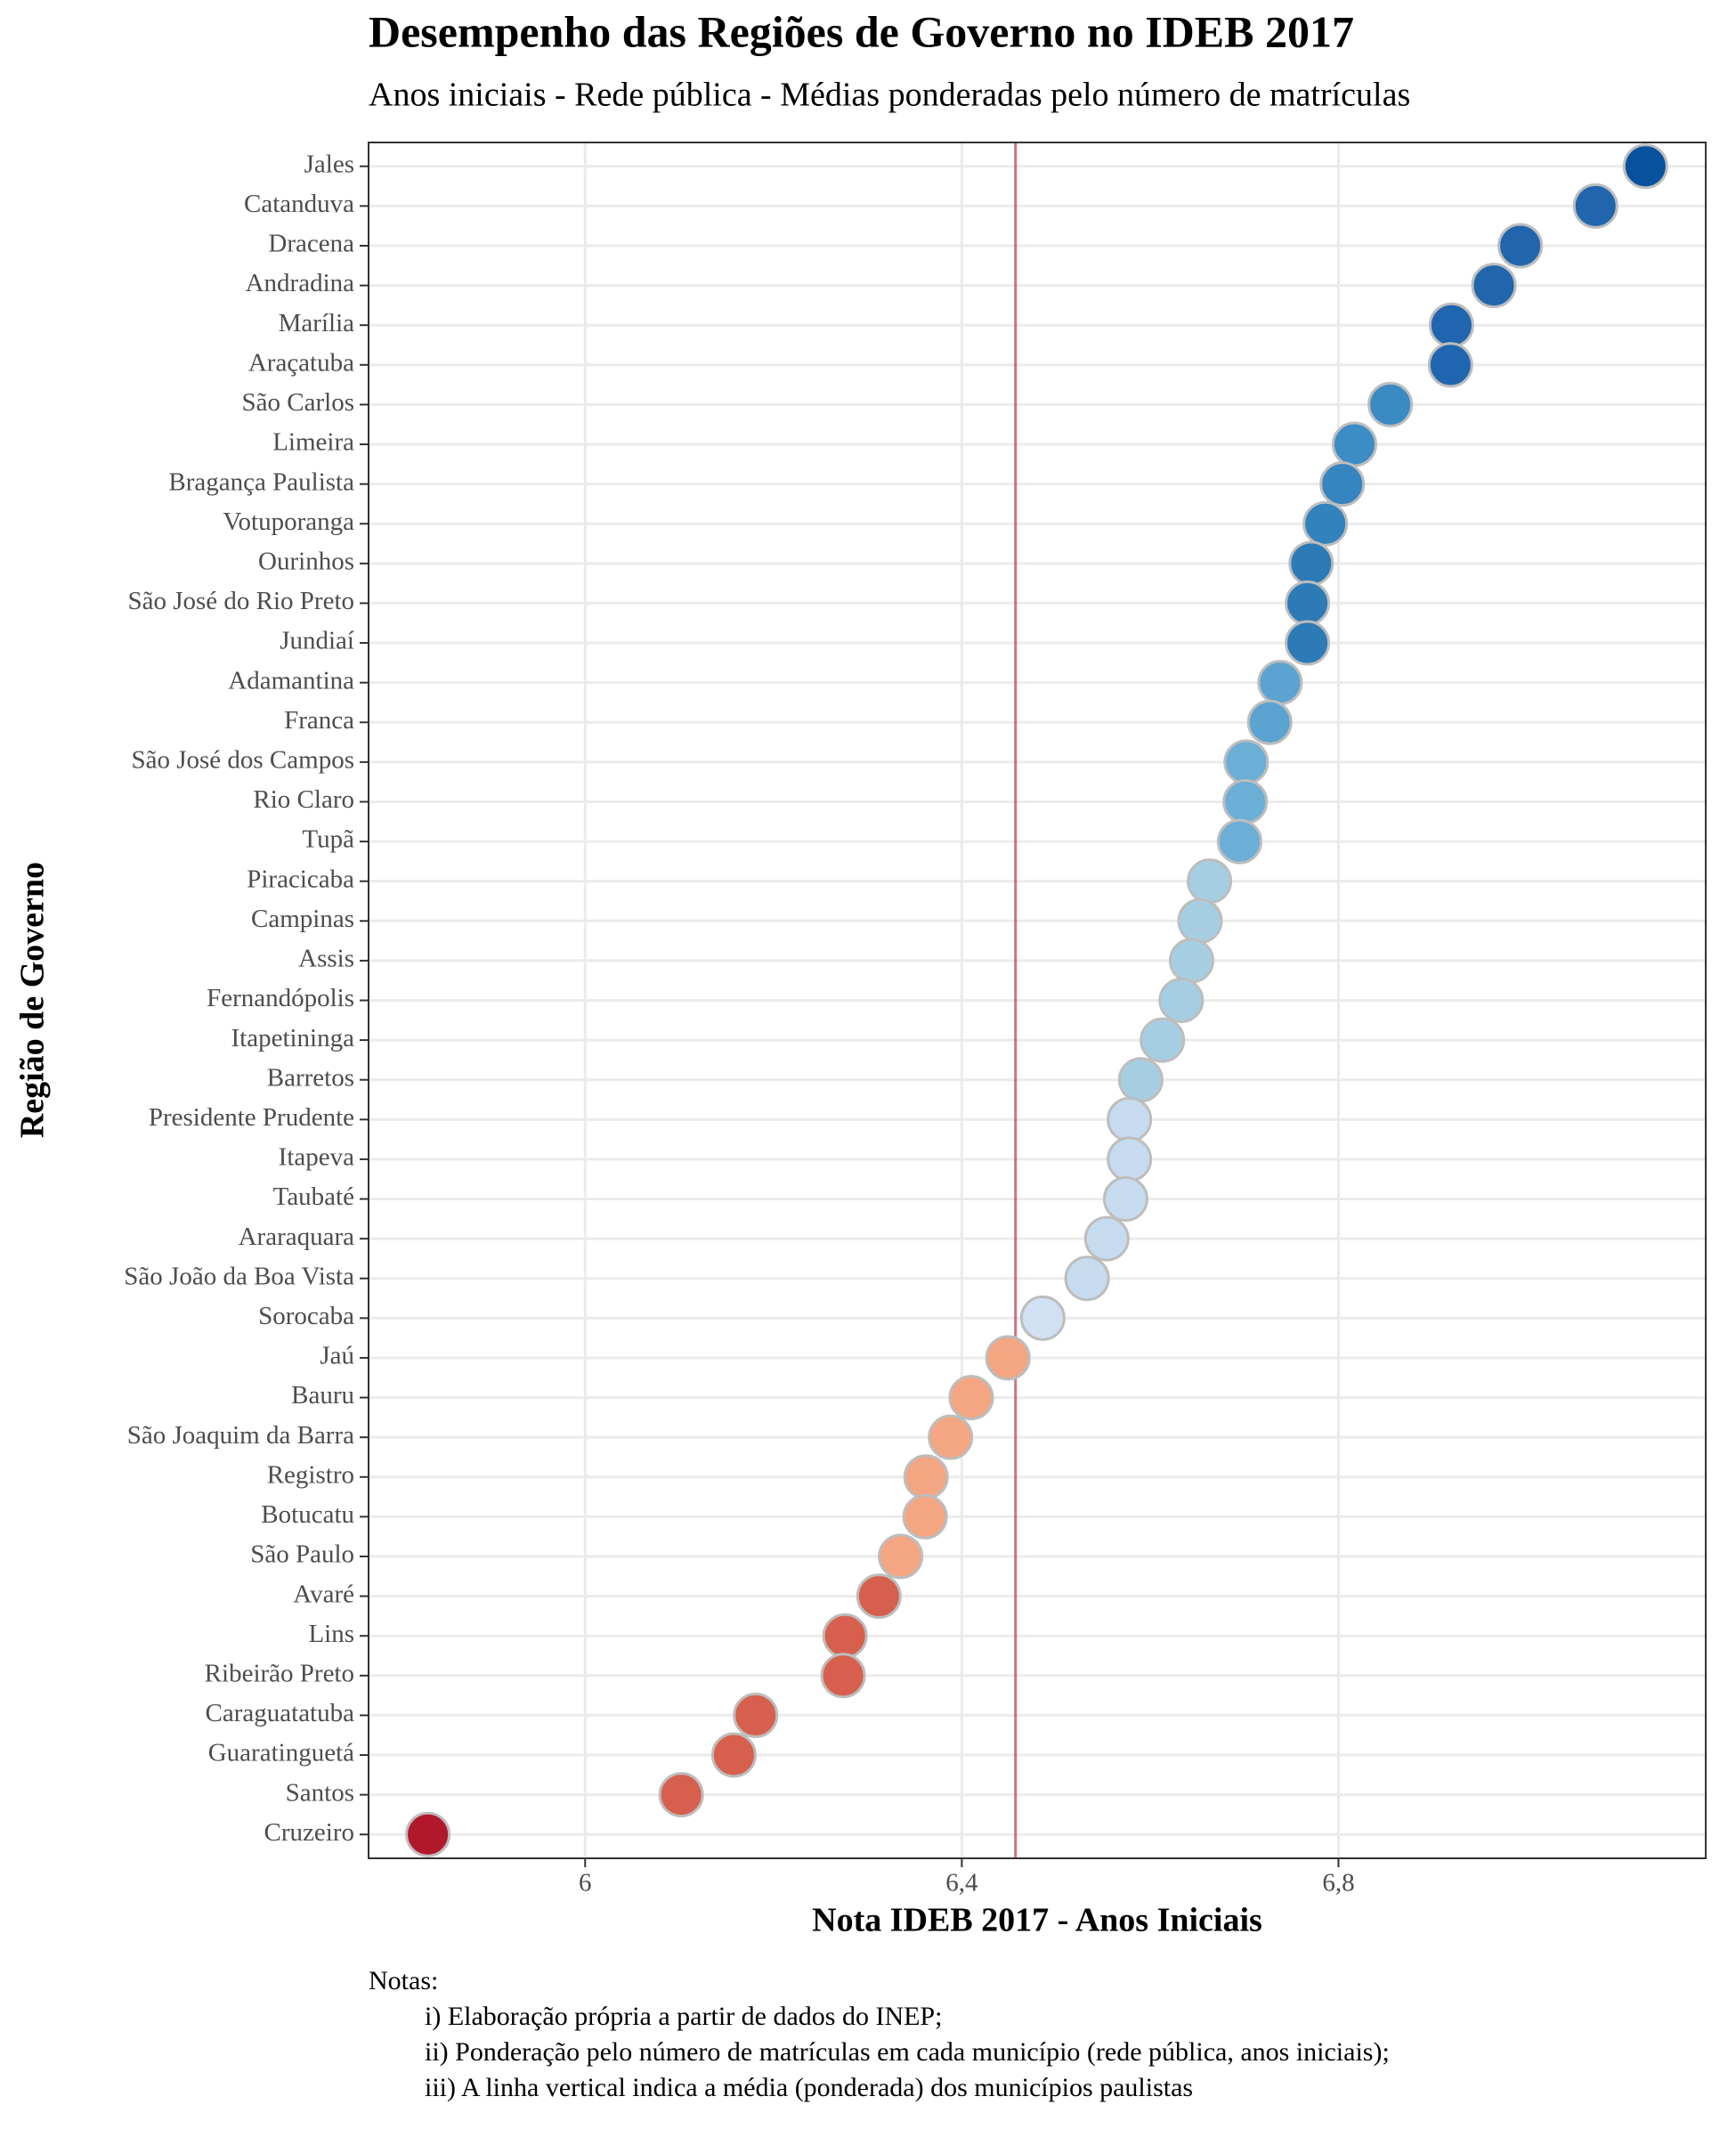 Image resolution: width=1736 pixels, height=2137 pixels. Describe the element at coordinates (316, 323) in the screenshot. I see `y-tick-label: Marília` at that location.